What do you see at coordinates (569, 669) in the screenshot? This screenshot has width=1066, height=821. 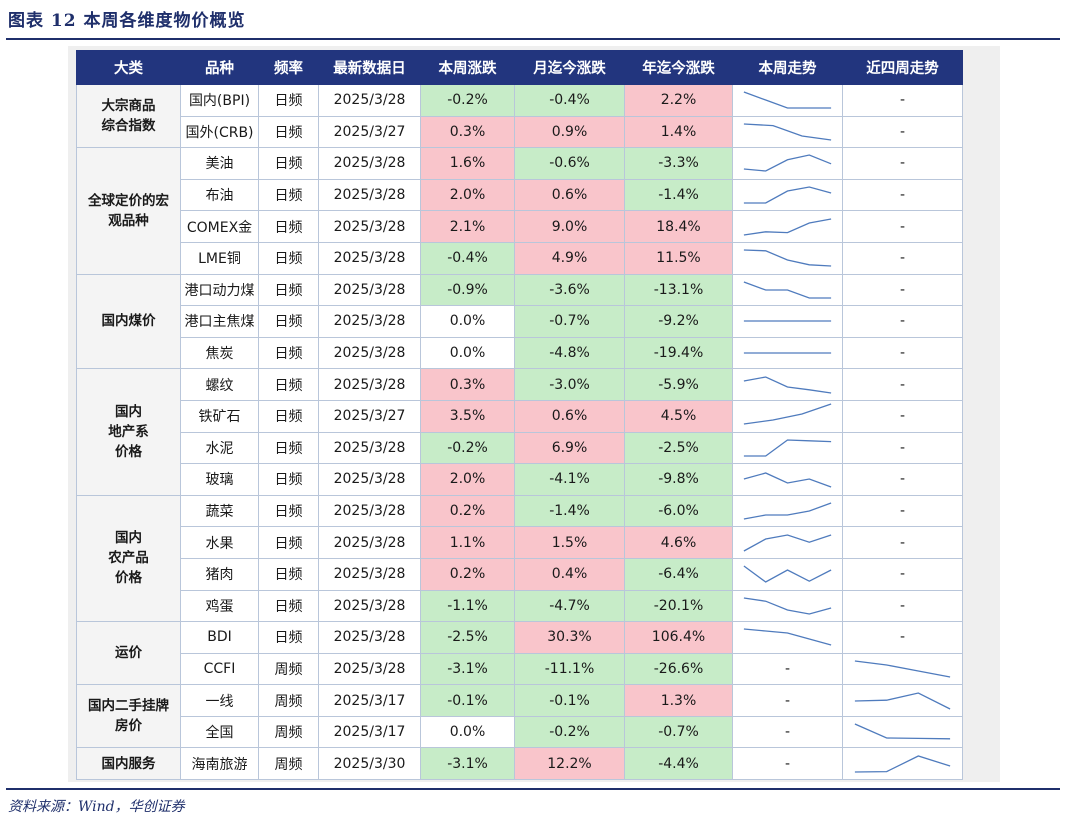 I see `mtd-change-cell: -11.1%` at bounding box center [569, 669].